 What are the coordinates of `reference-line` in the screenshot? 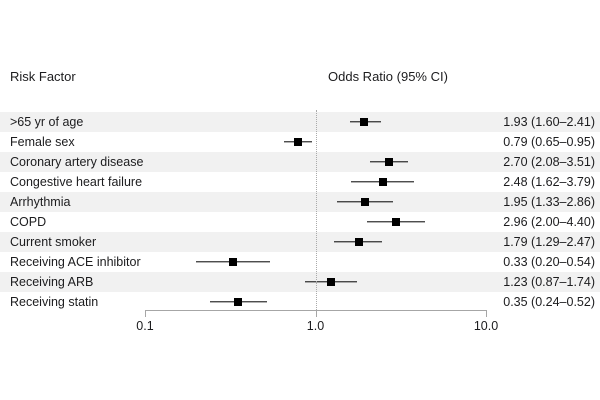 It's located at (316, 210).